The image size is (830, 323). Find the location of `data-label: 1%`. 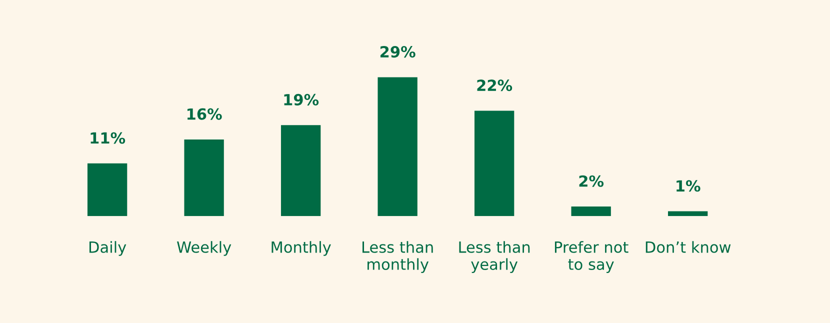

data-label: 1% is located at coordinates (688, 186).